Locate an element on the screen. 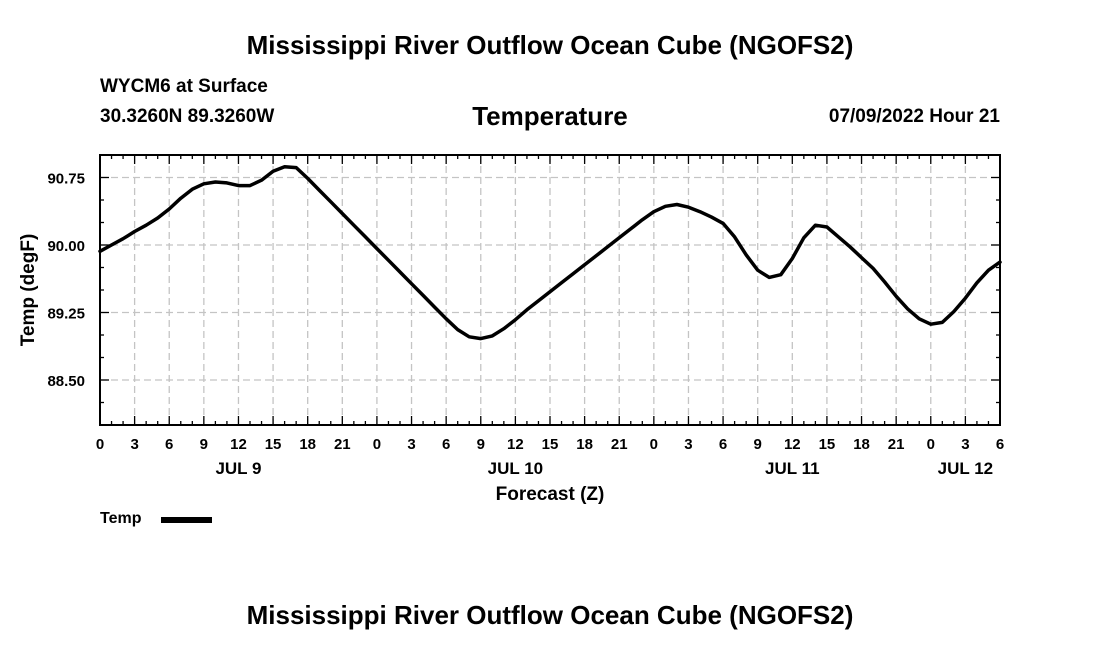  station-coordinates: 30.3260N 89.3260W is located at coordinates (187, 116).